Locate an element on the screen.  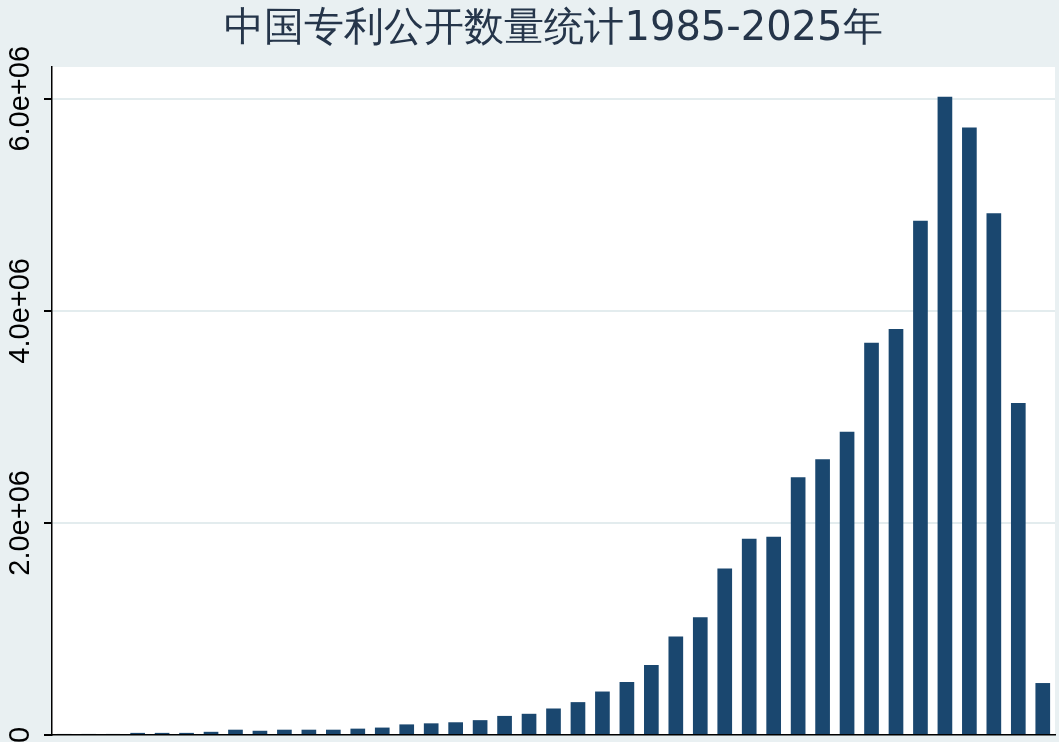
y-tick-label: 6.0e+06 is located at coordinates (19, 98).